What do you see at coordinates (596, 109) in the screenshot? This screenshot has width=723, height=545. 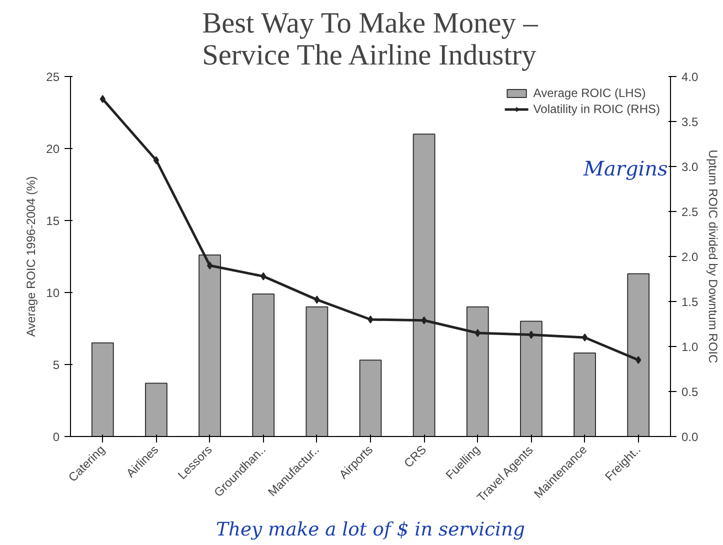 I see `legend-label: Volatility in ROIC (RHS)` at bounding box center [596, 109].